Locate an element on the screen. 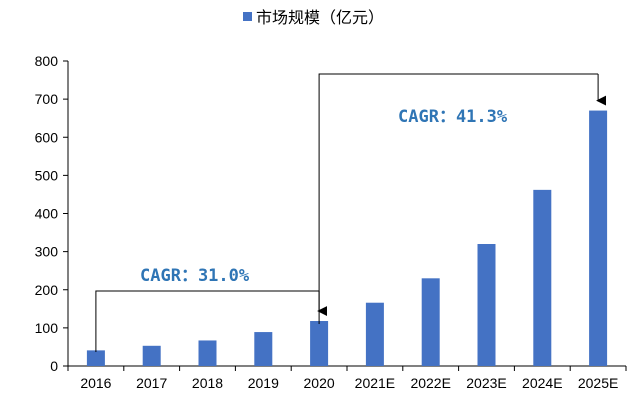 The height and width of the screenshot is (403, 627). x-tick-label: 2022E is located at coordinates (430, 383).